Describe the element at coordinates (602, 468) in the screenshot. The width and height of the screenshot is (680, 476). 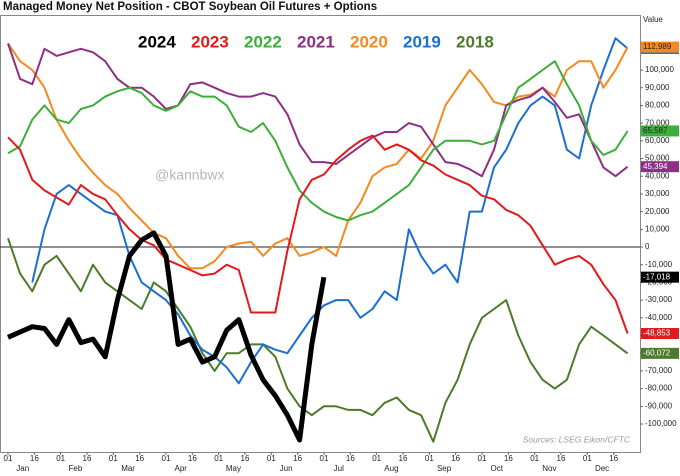
I see `month-label: Dec` at that location.